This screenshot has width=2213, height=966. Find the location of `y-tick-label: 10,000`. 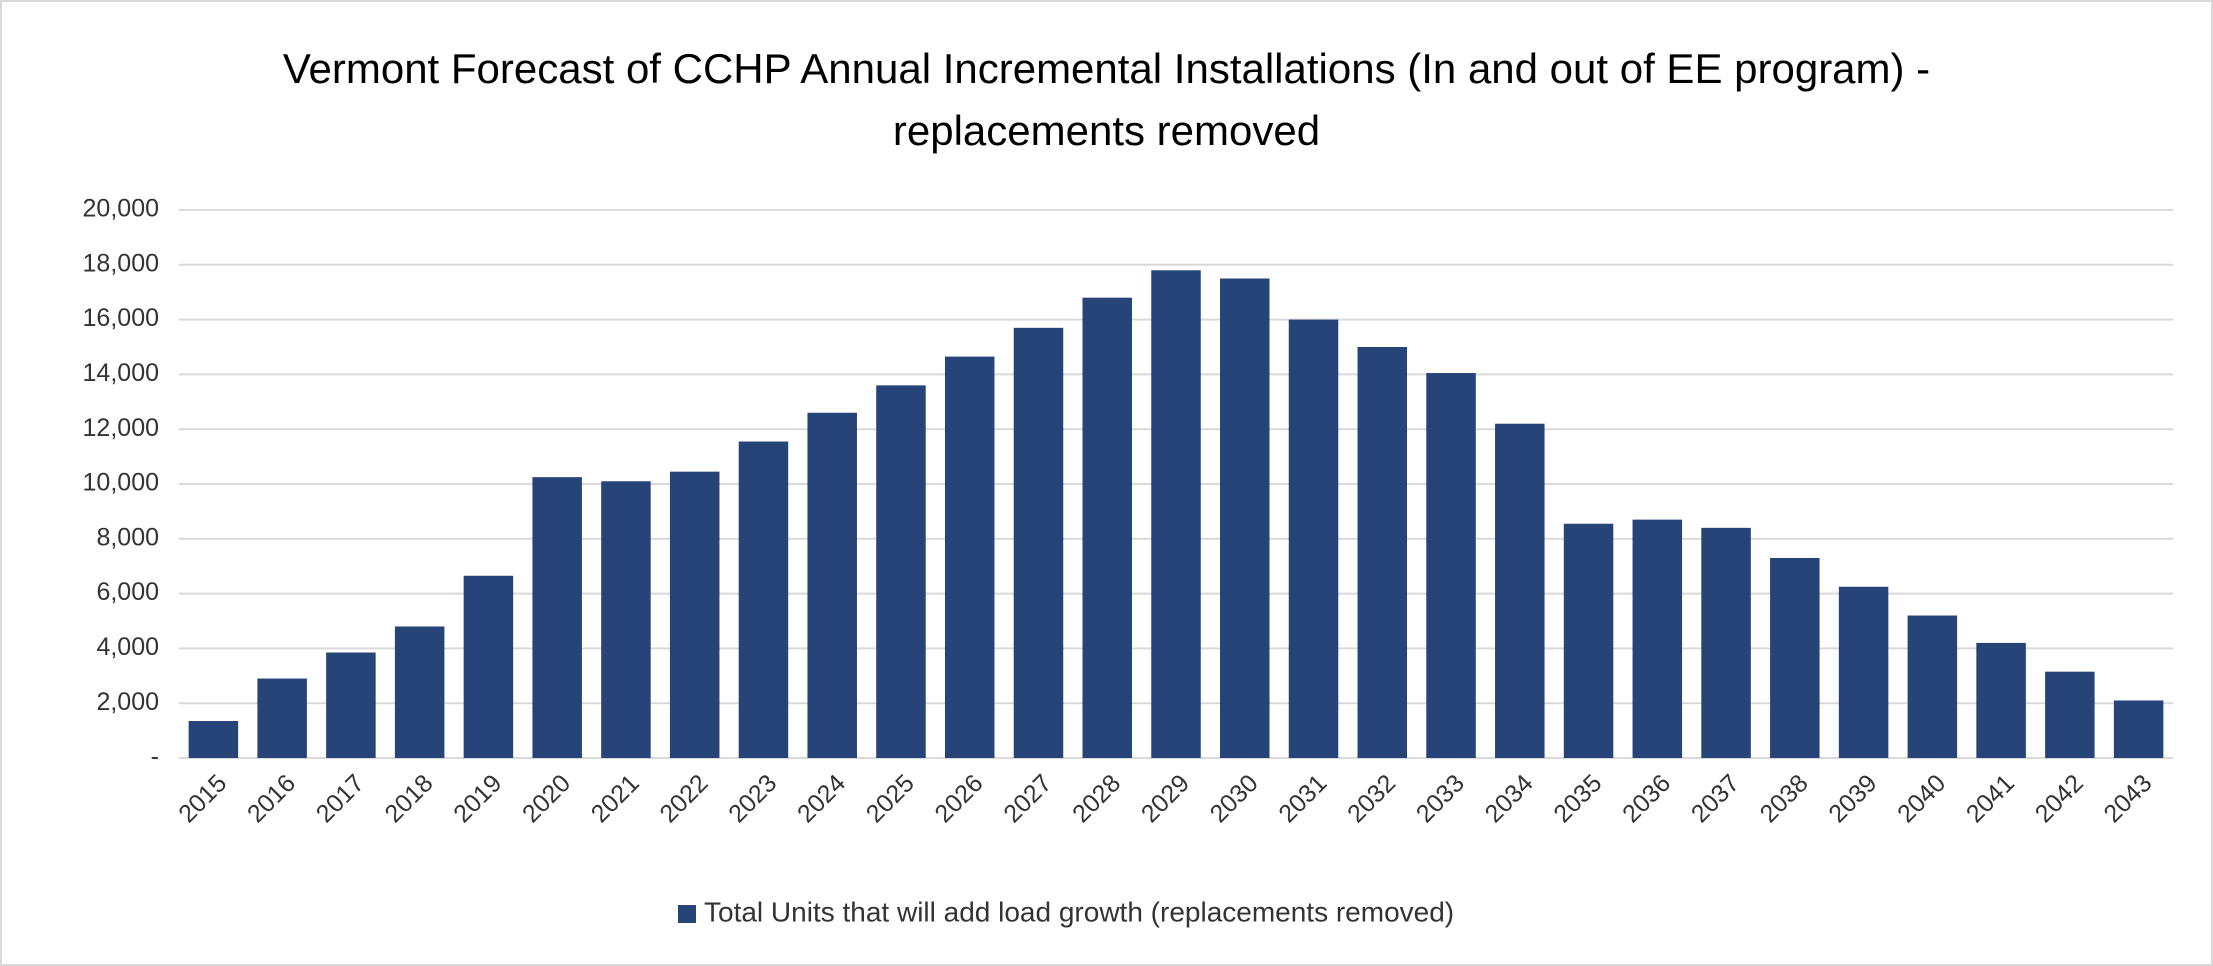

y-tick-label: 10,000 is located at coordinates (121, 483).